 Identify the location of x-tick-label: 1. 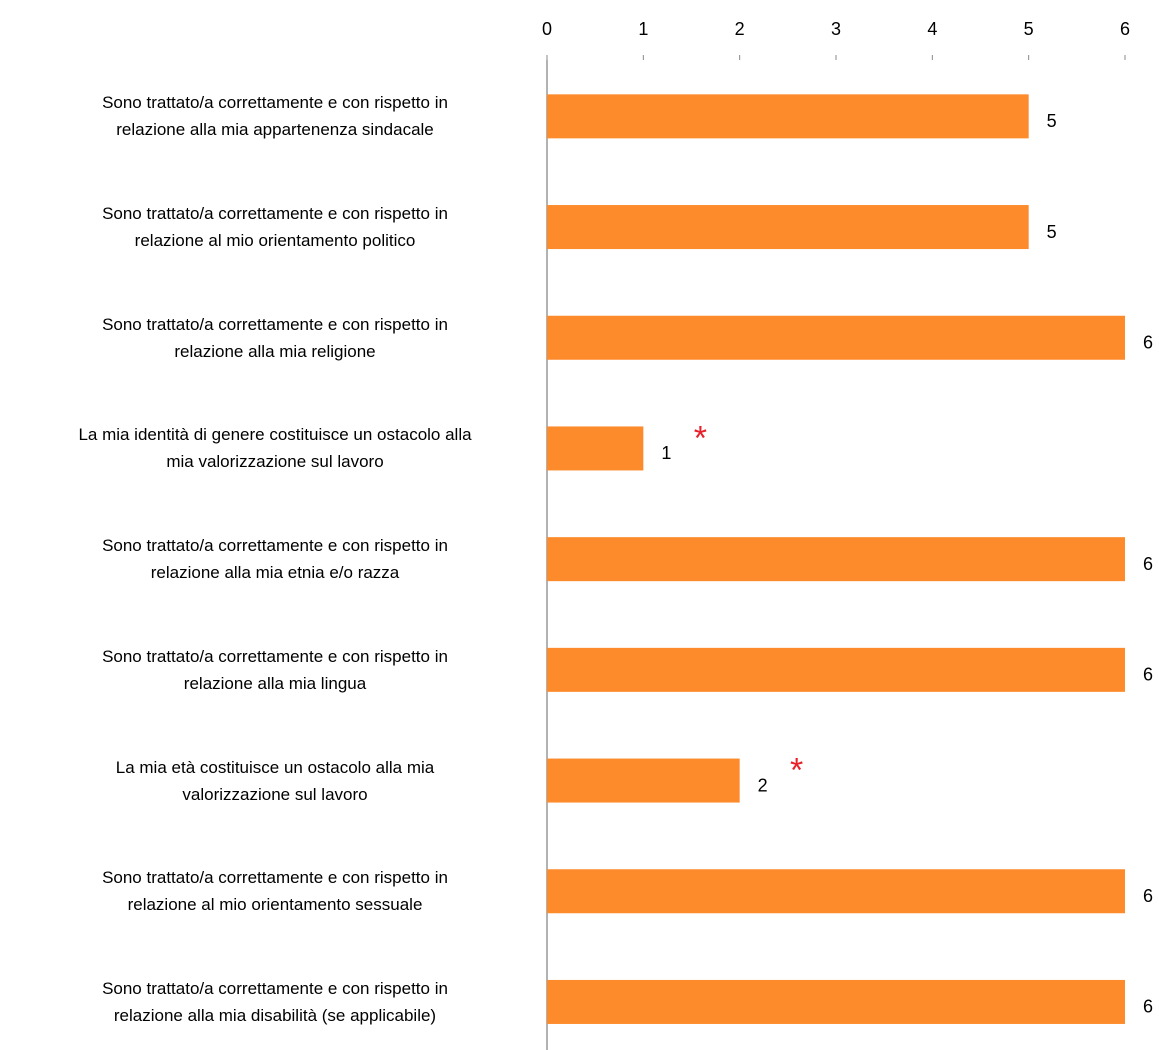
(643, 29).